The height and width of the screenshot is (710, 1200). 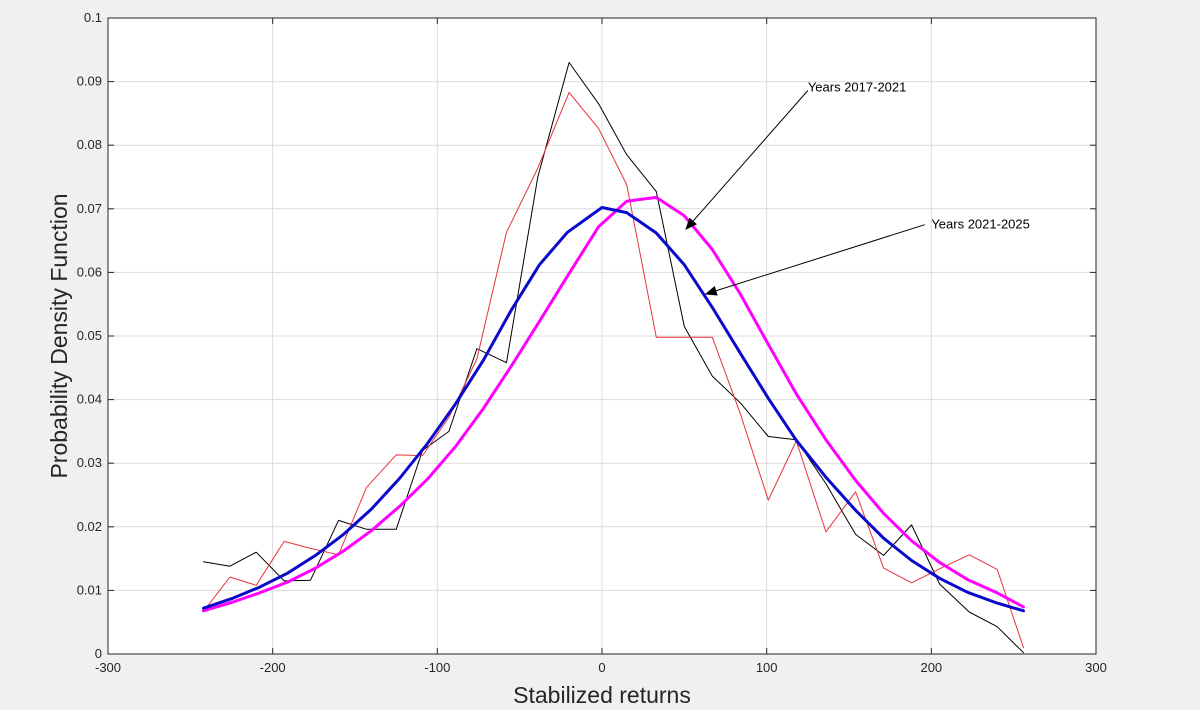 What do you see at coordinates (89, 81) in the screenshot?
I see `y-tick-label: 0.09` at bounding box center [89, 81].